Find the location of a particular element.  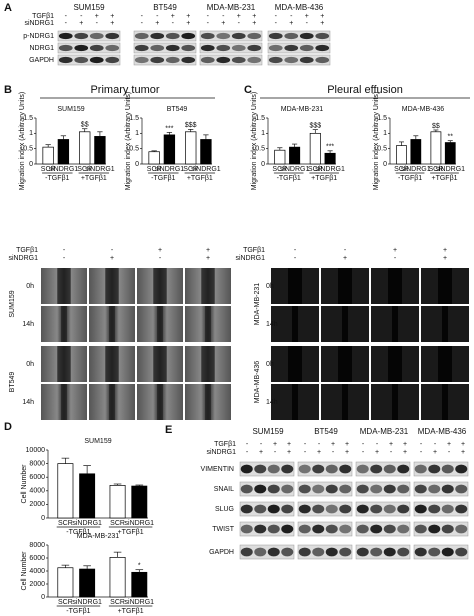

cell-line: MDA-MB-436 is located at coordinates (257, 382).